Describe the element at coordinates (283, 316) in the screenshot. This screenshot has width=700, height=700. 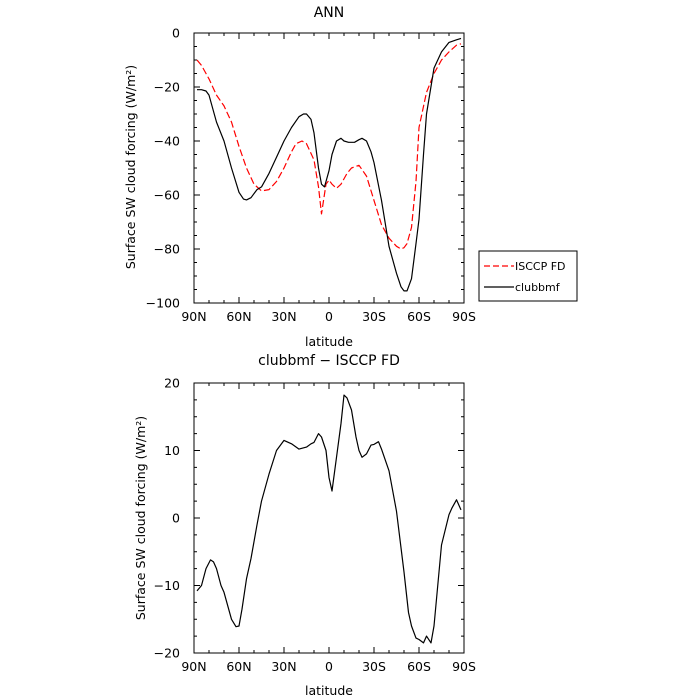
I see `top-xtick-label: 30N` at that location.